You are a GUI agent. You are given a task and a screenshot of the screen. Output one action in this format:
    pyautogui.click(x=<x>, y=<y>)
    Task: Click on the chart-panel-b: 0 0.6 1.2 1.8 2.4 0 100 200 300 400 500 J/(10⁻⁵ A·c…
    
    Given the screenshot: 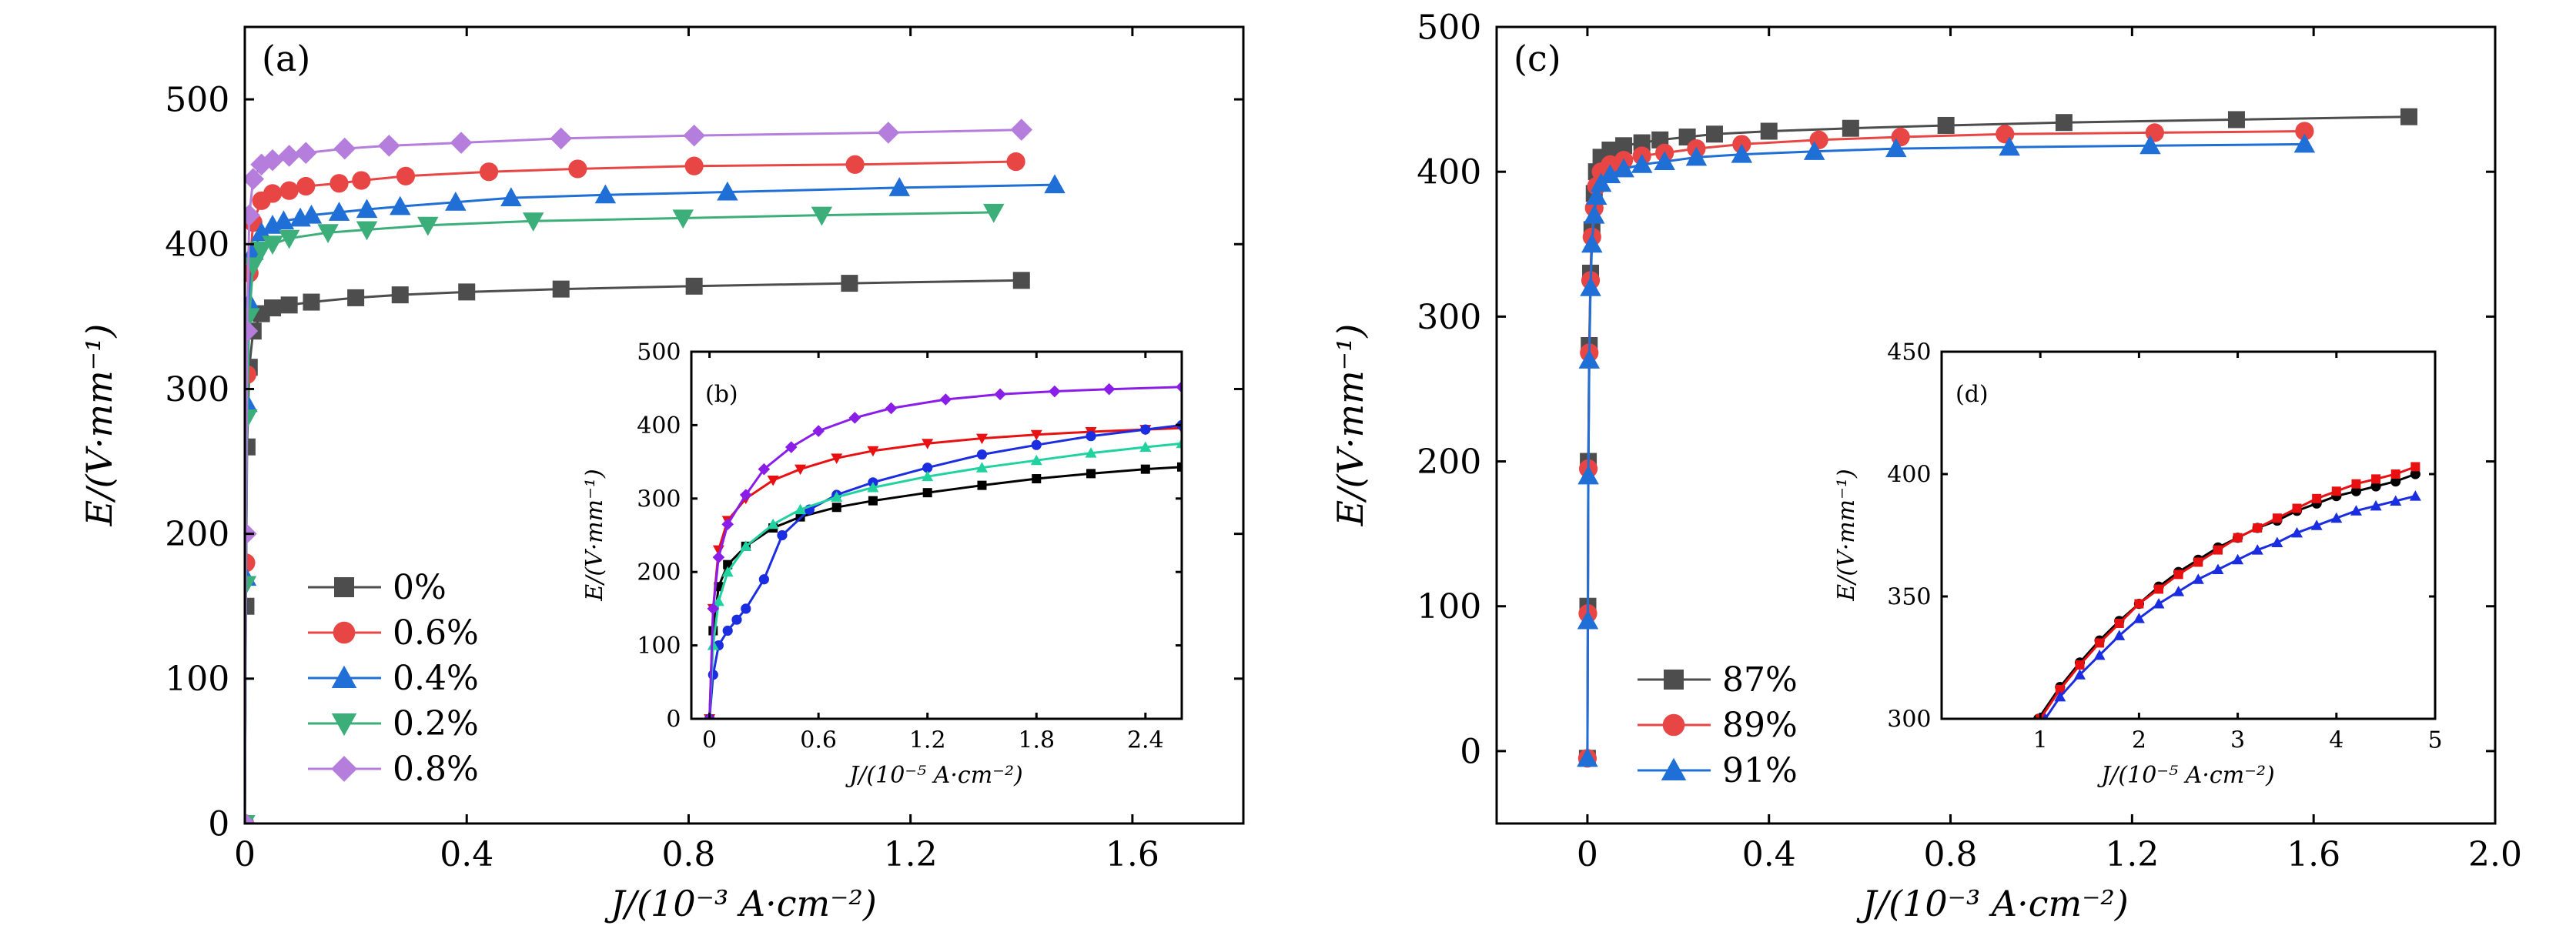 What is the action you would take?
    pyautogui.click(x=882, y=564)
    